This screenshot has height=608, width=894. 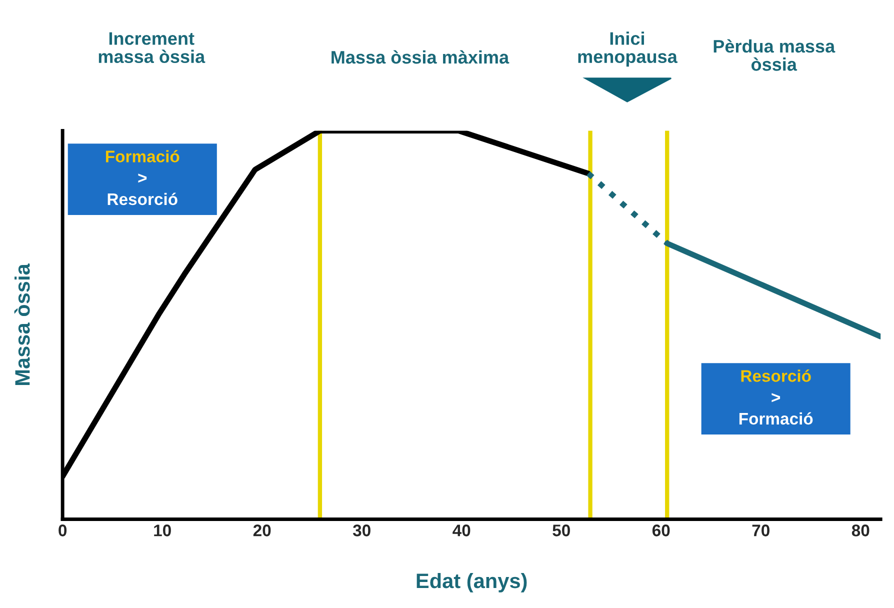 What do you see at coordinates (761, 530) in the screenshot?
I see `x-tick-label: 70` at bounding box center [761, 530].